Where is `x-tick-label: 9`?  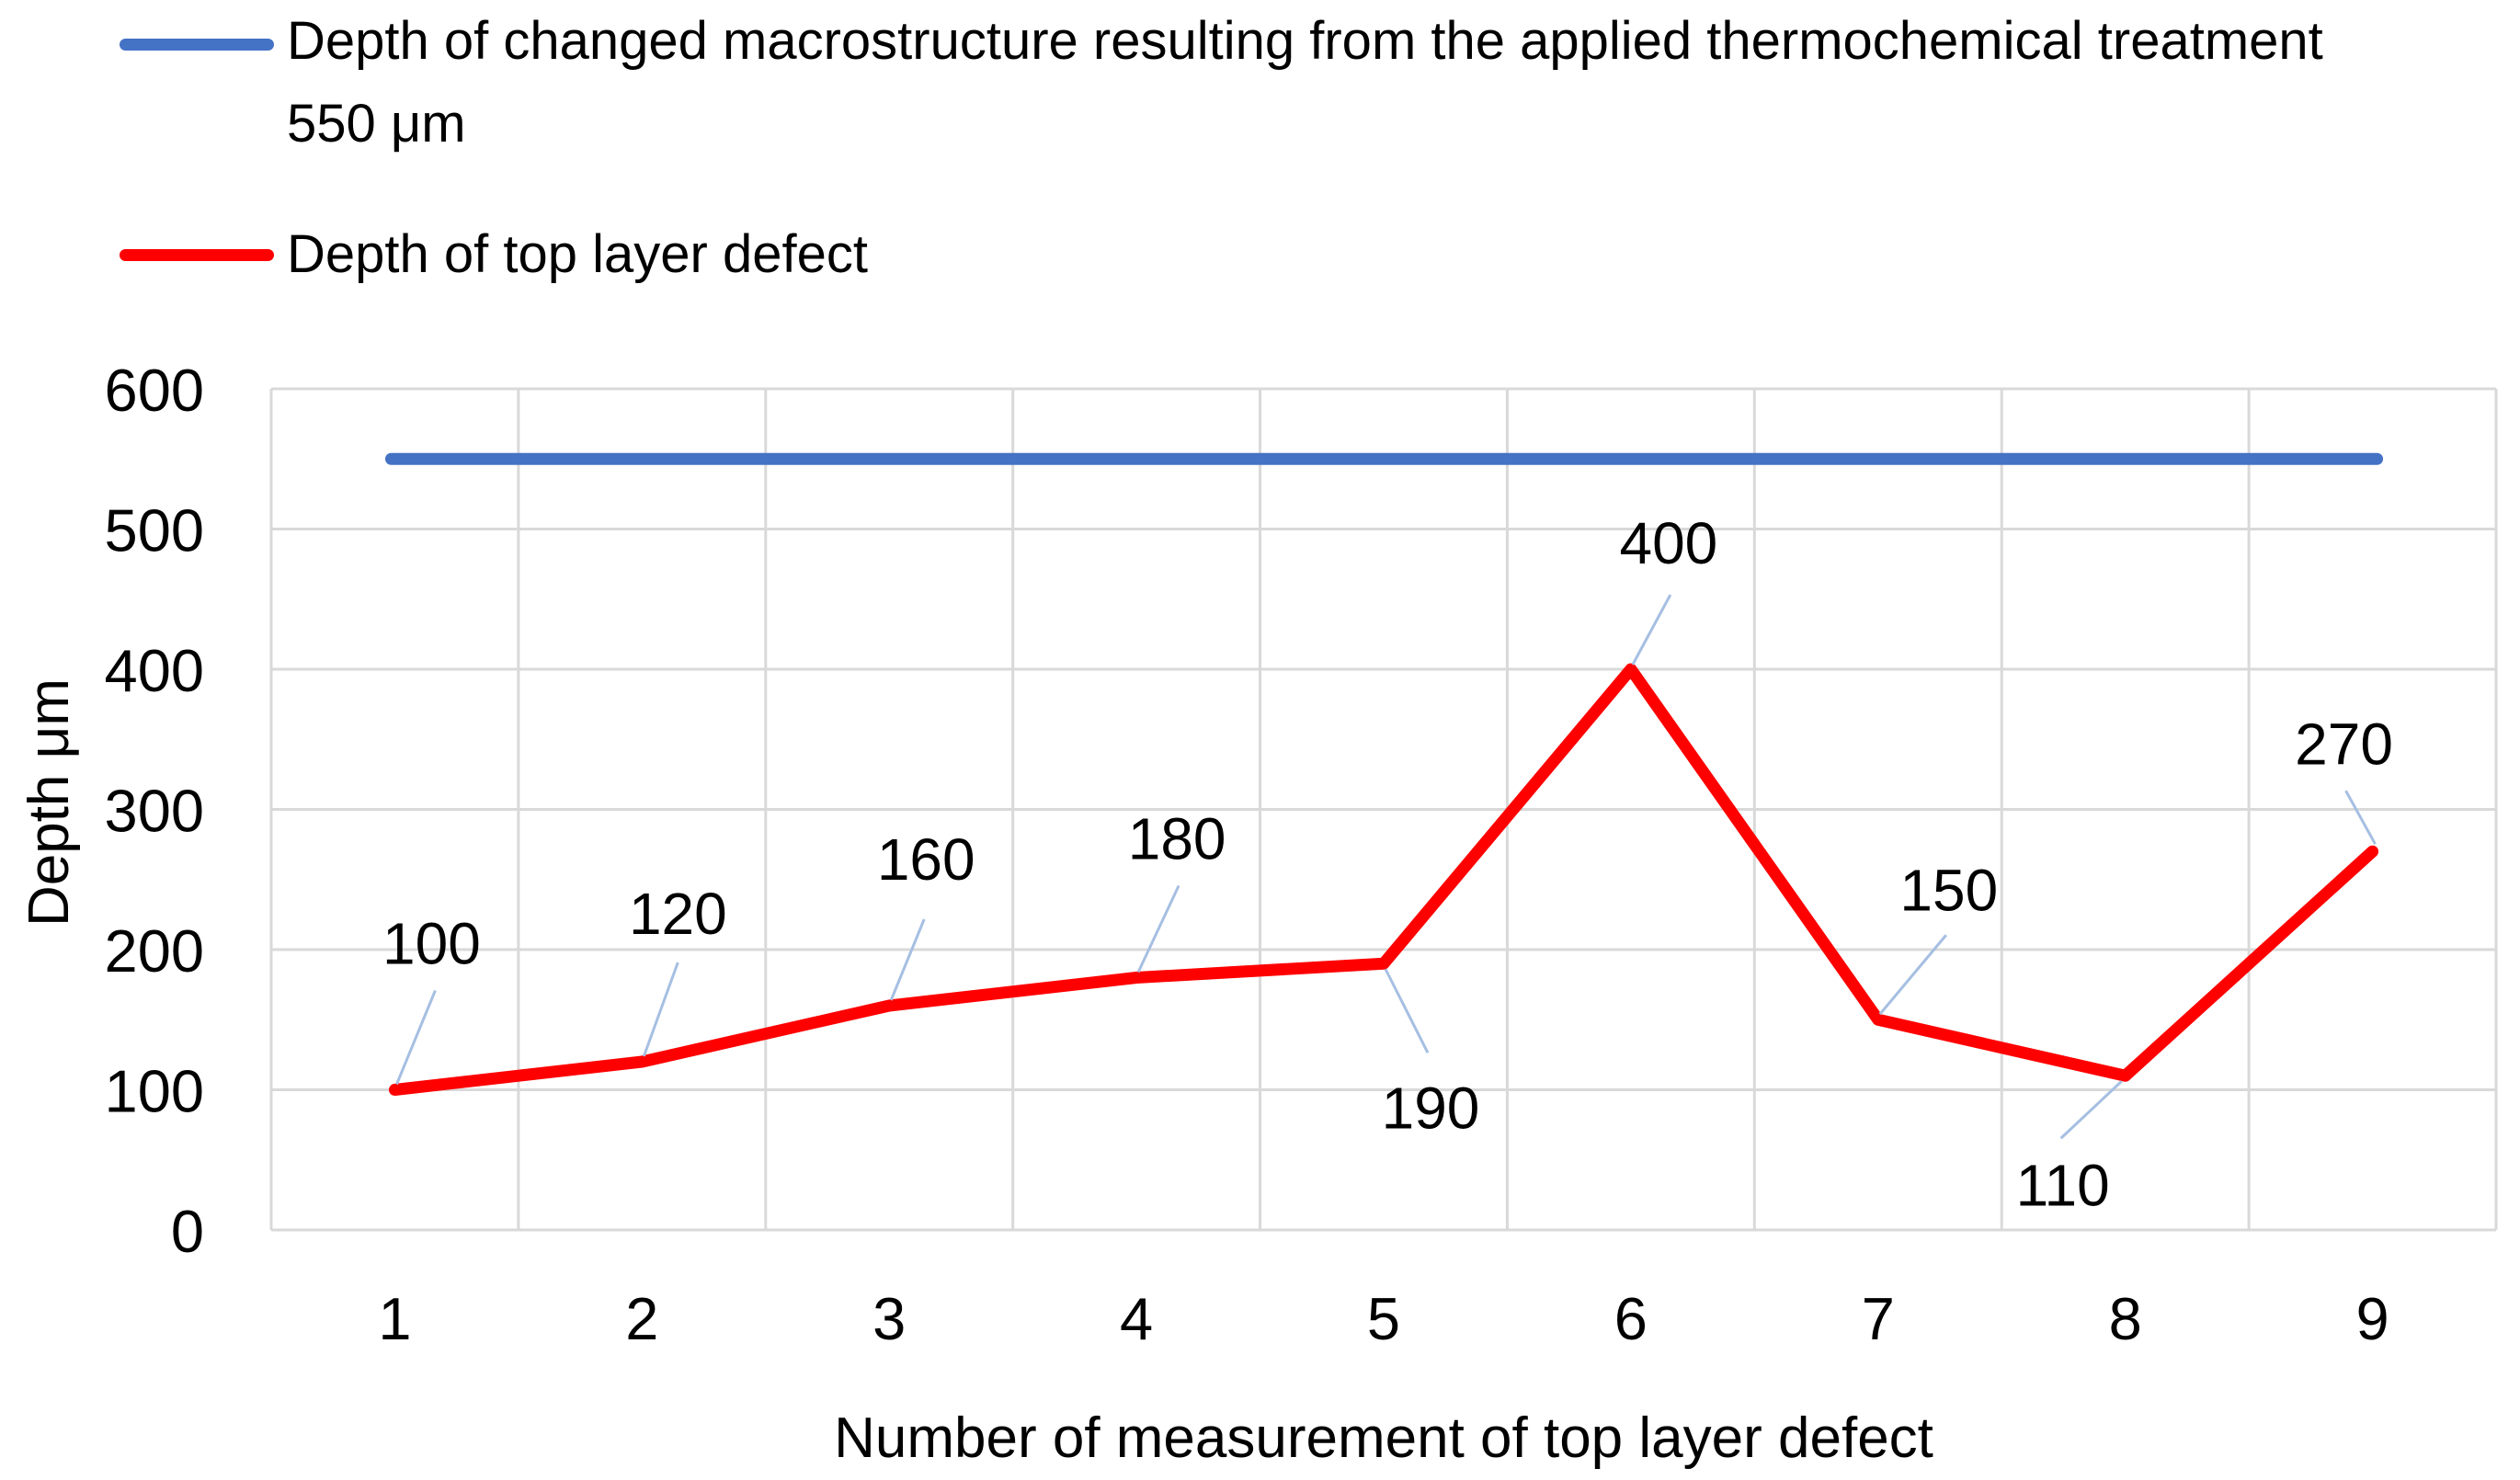 x-tick-label: 9 is located at coordinates (2372, 1319).